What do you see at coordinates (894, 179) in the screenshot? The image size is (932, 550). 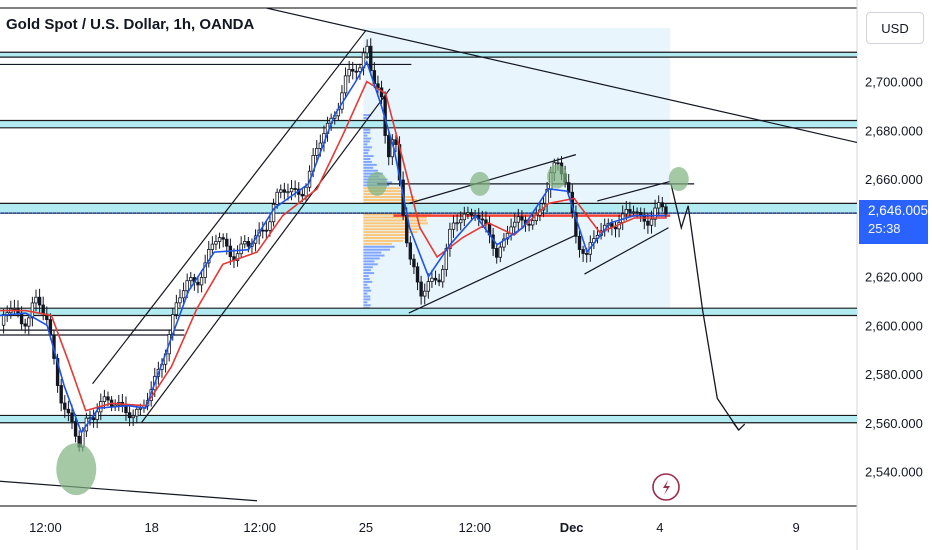 I see `y-tick-label: 2,660.000` at bounding box center [894, 179].